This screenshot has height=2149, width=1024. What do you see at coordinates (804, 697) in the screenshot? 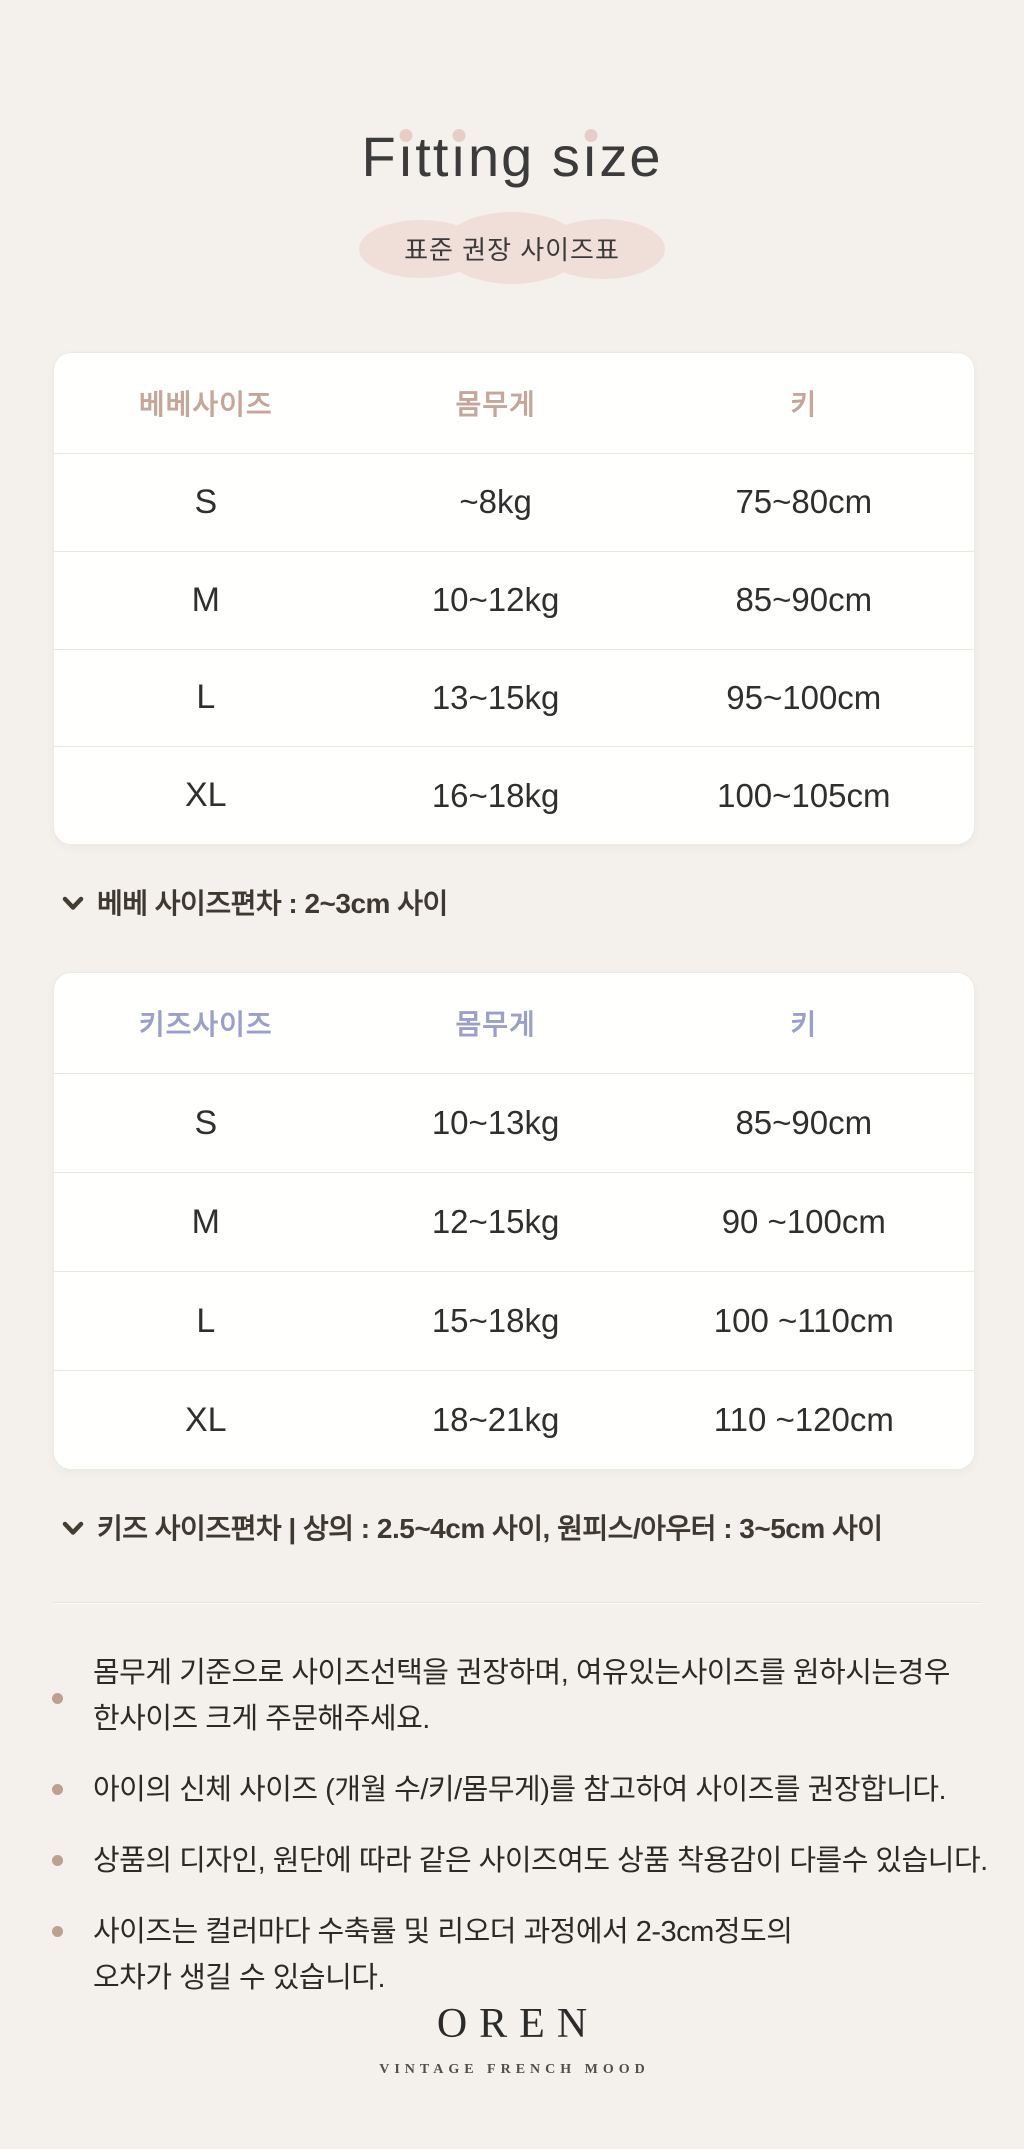
I see `height-cell: 95~100cm` at bounding box center [804, 697].